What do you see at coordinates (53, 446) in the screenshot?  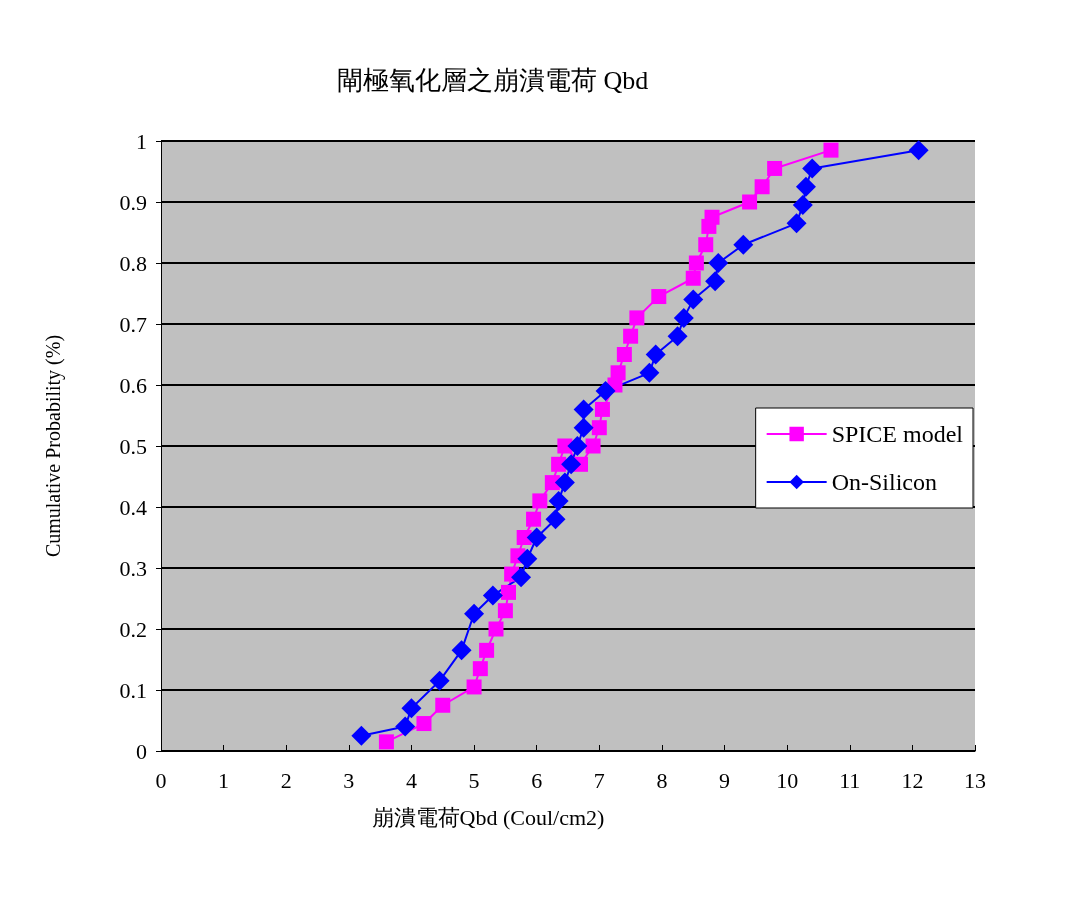 I see `y-axis-title: Cumulative Probability (%)` at bounding box center [53, 446].